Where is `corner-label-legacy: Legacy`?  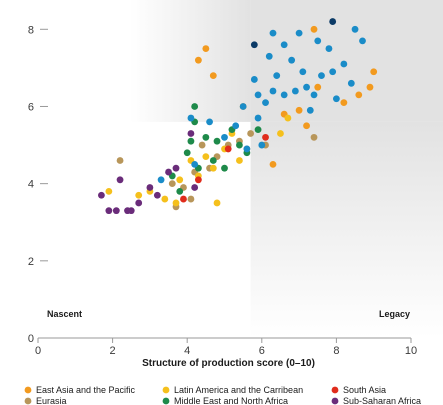 corner-label-legacy: Legacy is located at coordinates (394, 314).